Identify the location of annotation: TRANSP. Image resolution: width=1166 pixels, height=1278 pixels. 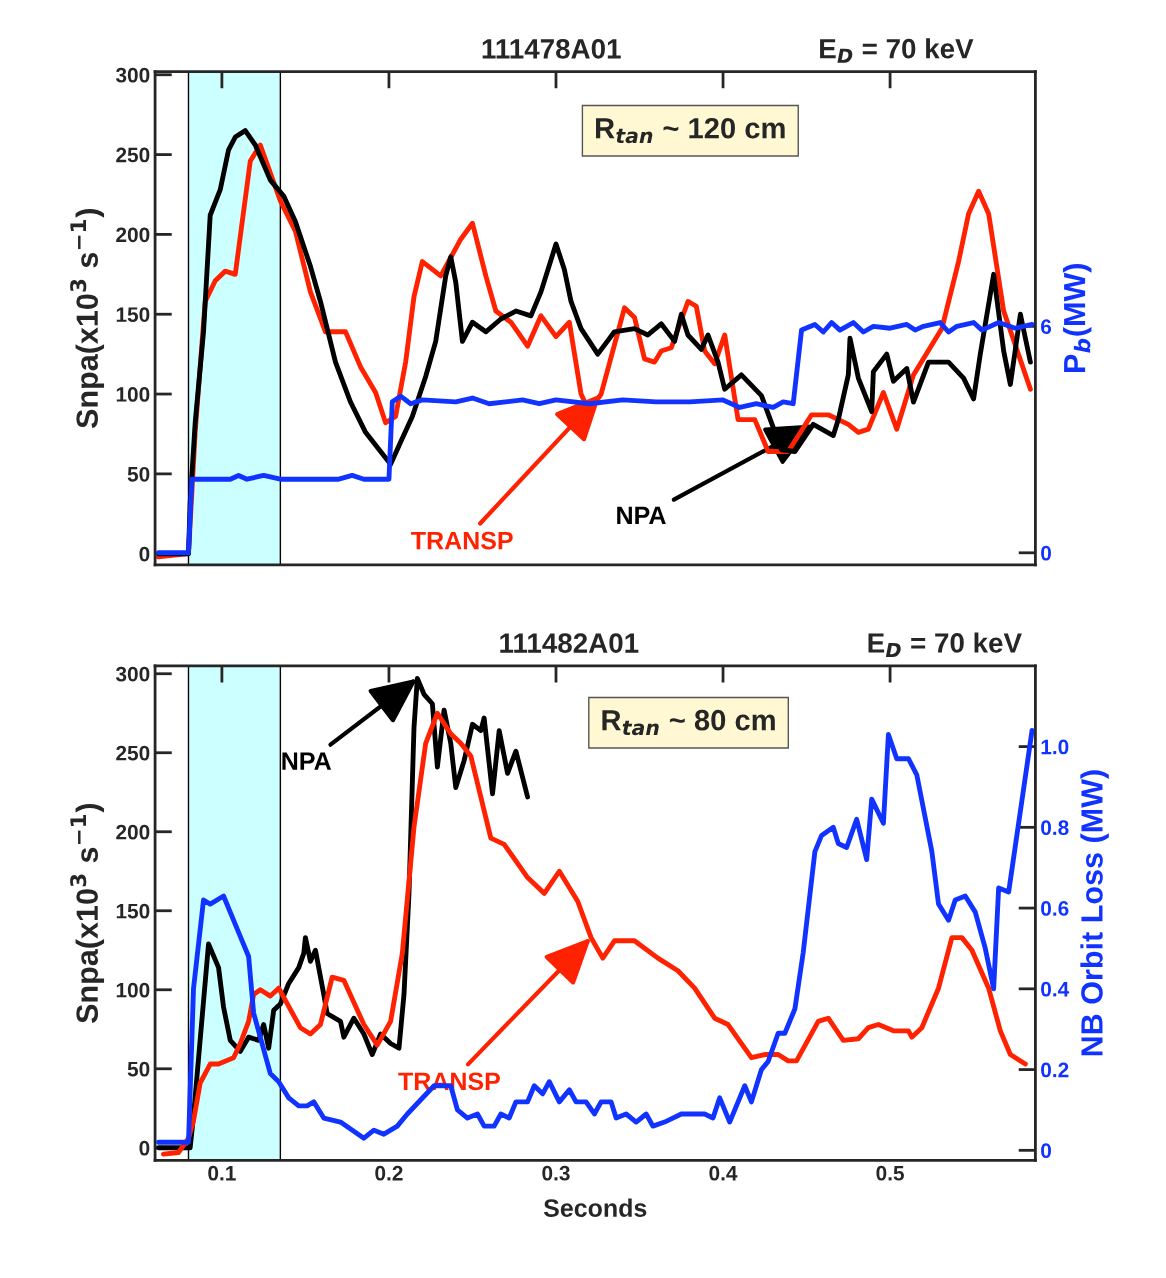
(462, 540).